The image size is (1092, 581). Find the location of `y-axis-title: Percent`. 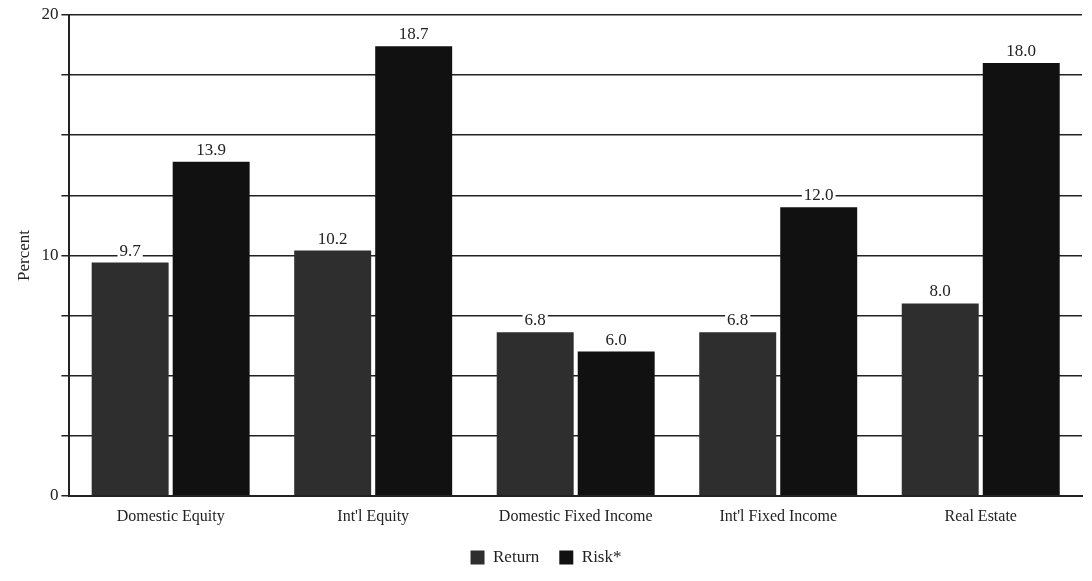

y-axis-title: Percent is located at coordinates (23, 255).